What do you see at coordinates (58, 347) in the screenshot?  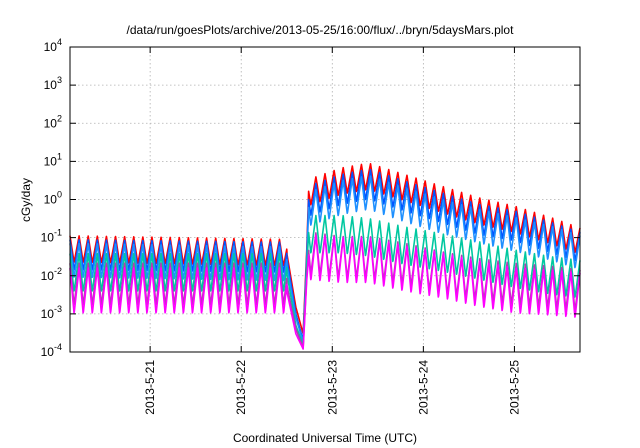 I see `y-tick-exponent: -4` at bounding box center [58, 347].